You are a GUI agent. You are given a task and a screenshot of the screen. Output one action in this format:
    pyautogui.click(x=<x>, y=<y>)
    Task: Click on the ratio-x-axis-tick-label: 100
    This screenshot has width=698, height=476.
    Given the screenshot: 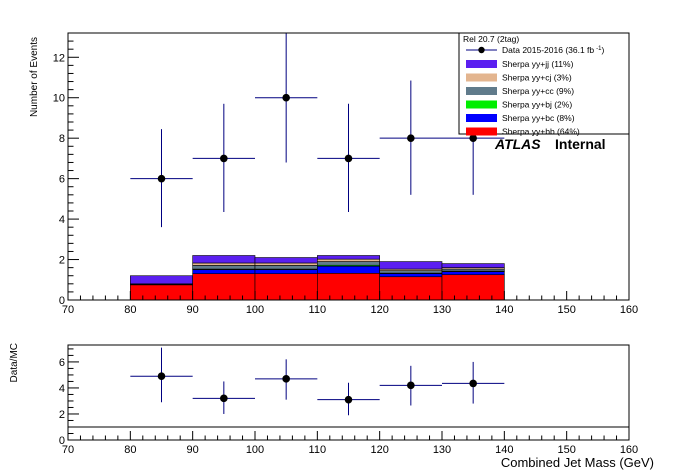 What is the action you would take?
    pyautogui.click(x=255, y=450)
    